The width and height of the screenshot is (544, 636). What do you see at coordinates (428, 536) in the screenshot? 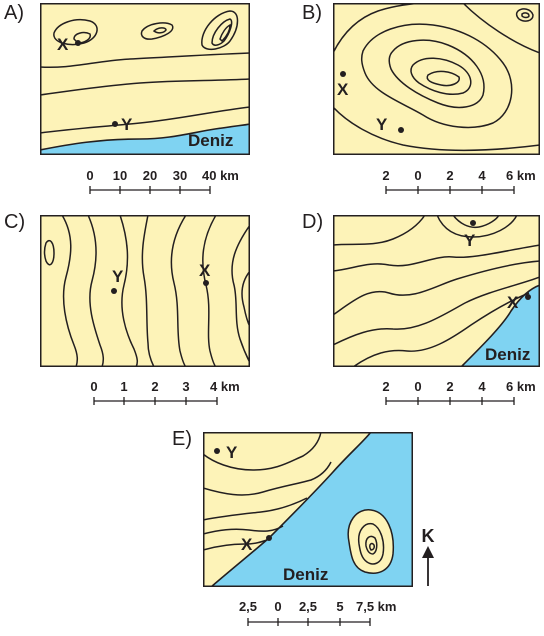
I see `north-arrow-label: K` at bounding box center [428, 536].